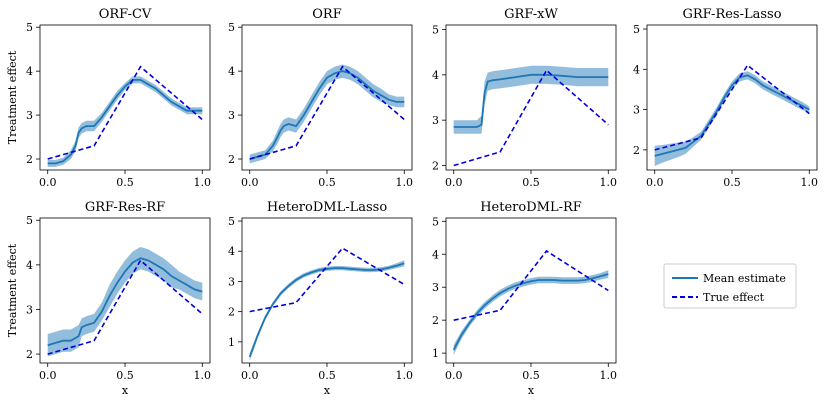 The width and height of the screenshot is (831, 410). What do you see at coordinates (531, 14) in the screenshot?
I see `panel-title: GRF-xW` at bounding box center [531, 14].